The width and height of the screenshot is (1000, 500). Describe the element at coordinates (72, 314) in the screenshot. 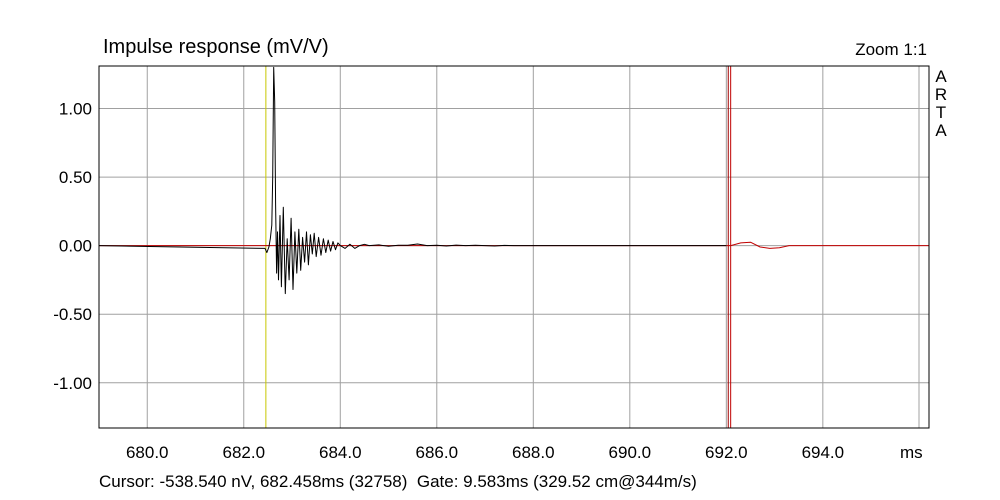

I see `y-tick-label: -0.50` at that location.